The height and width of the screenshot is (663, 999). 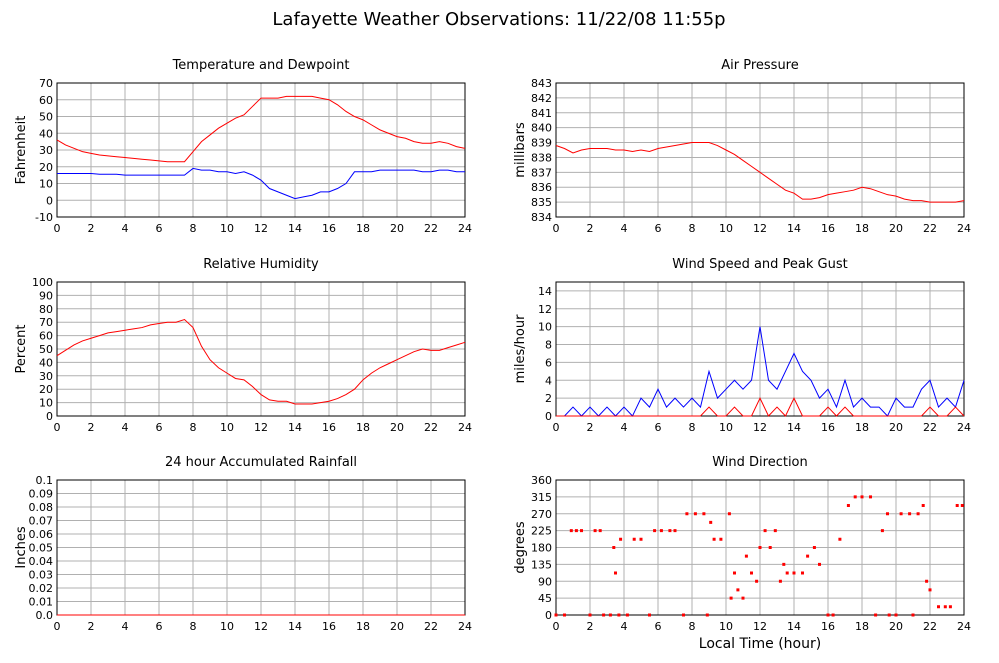 I want to click on y-axis-label: Inches, so click(x=21, y=547).